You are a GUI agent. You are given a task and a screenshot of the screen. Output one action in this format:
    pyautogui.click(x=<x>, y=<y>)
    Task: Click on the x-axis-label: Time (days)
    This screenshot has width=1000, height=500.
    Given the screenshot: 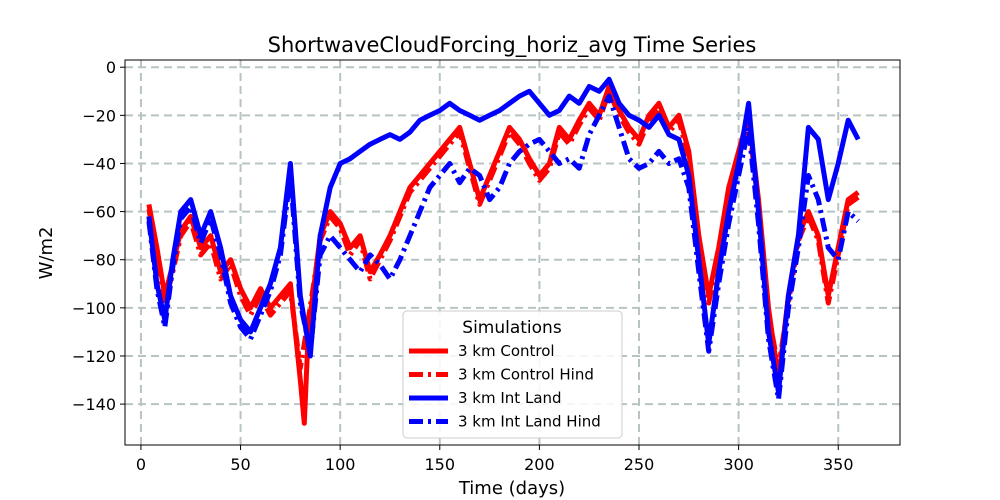 What is the action you would take?
    pyautogui.click(x=511, y=488)
    